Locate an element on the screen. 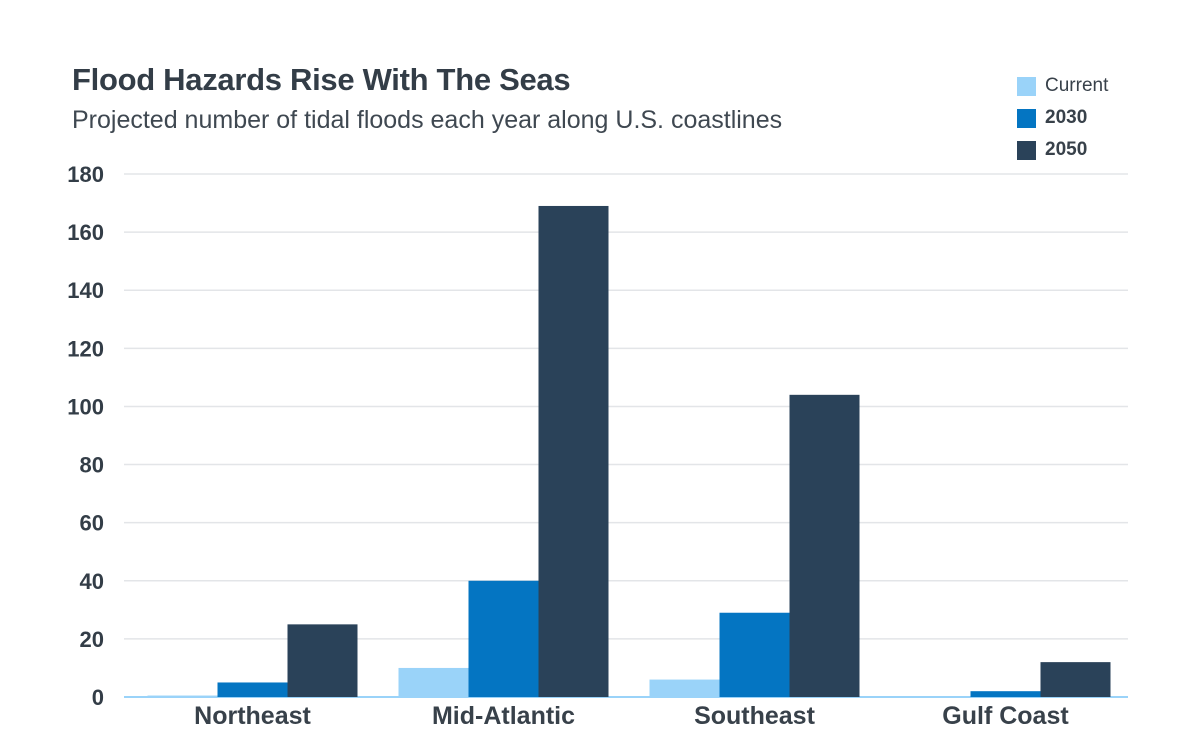  y-tick-label: 160 is located at coordinates (85, 232).